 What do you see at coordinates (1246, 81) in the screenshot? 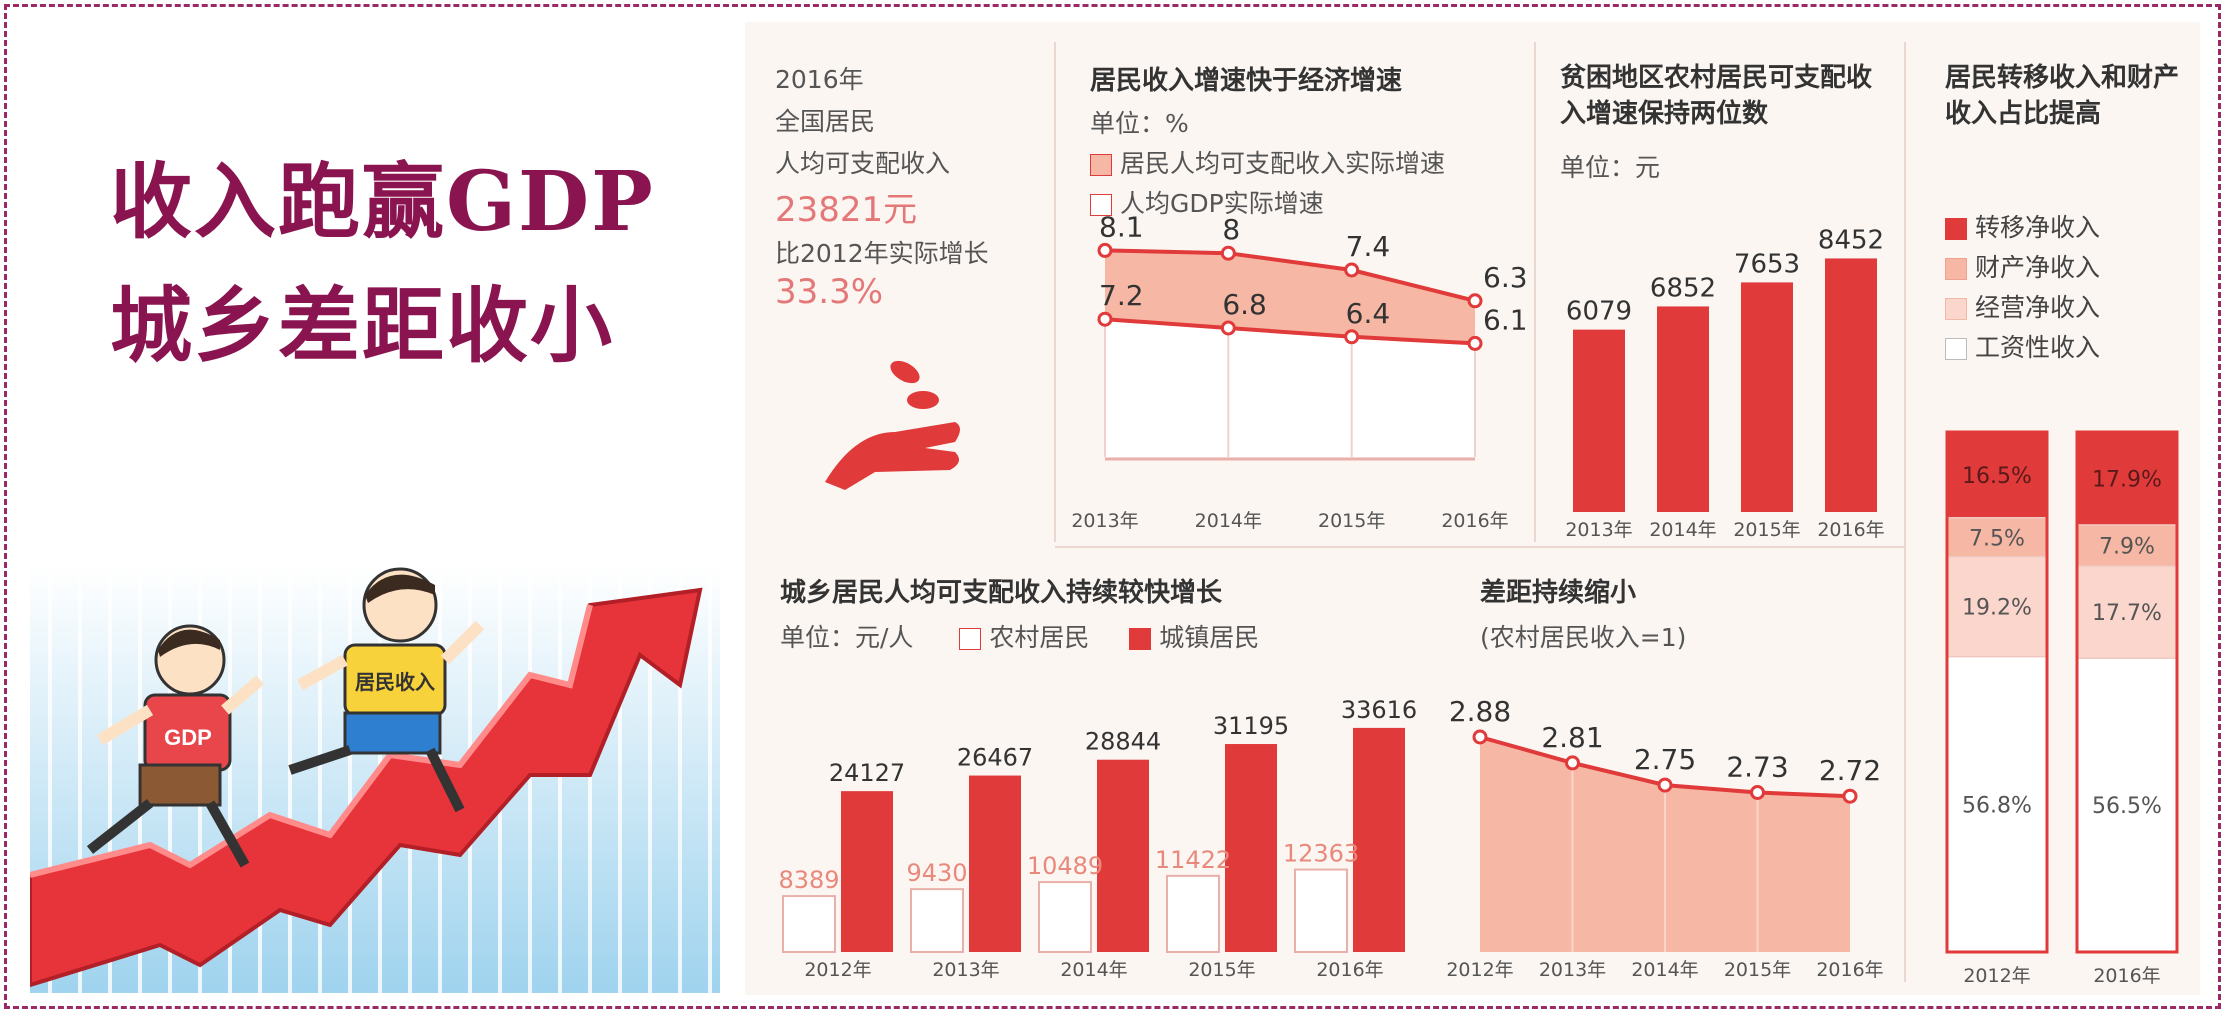
I see `chart1-title: 居民收入增速快于经济增速` at bounding box center [1246, 81].